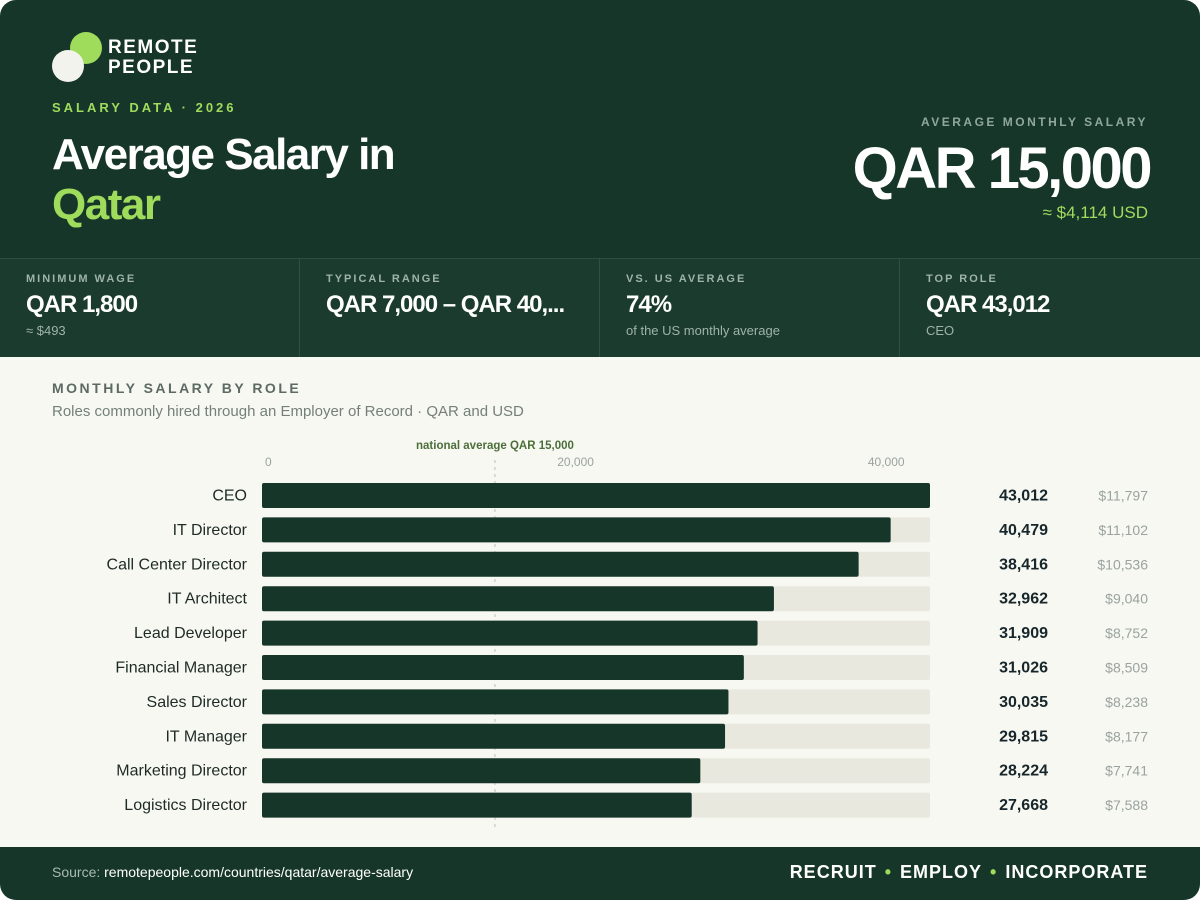 This screenshot has width=1200, height=900. Describe the element at coordinates (177, 388) in the screenshot. I see `section-title: MONTHLY SALARY BY ROLE` at that location.